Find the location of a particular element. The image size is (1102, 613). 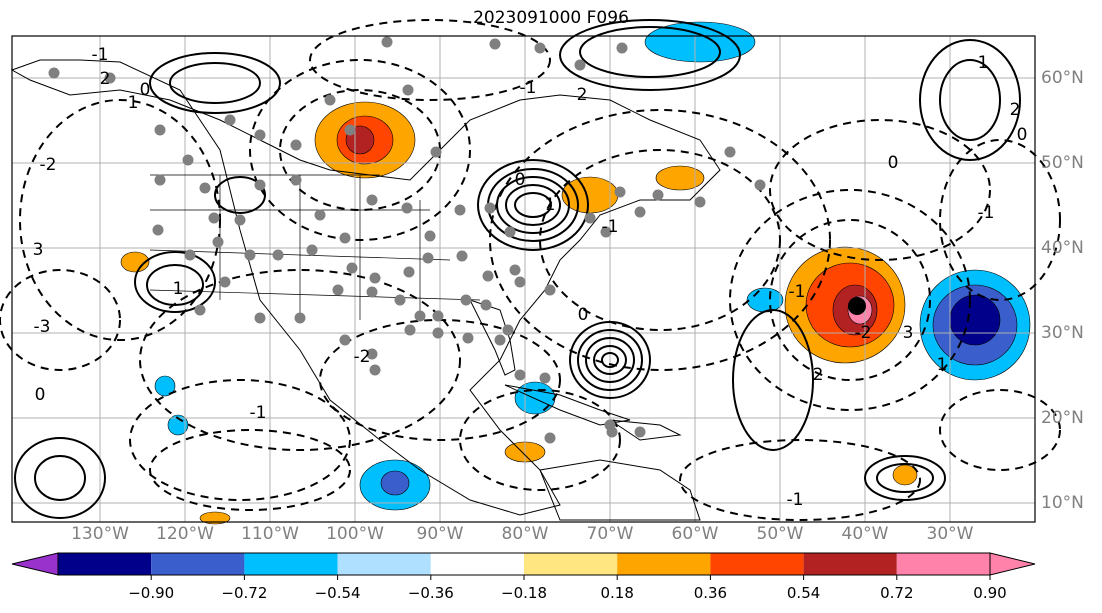

colorbar is located at coordinates (523, 566).